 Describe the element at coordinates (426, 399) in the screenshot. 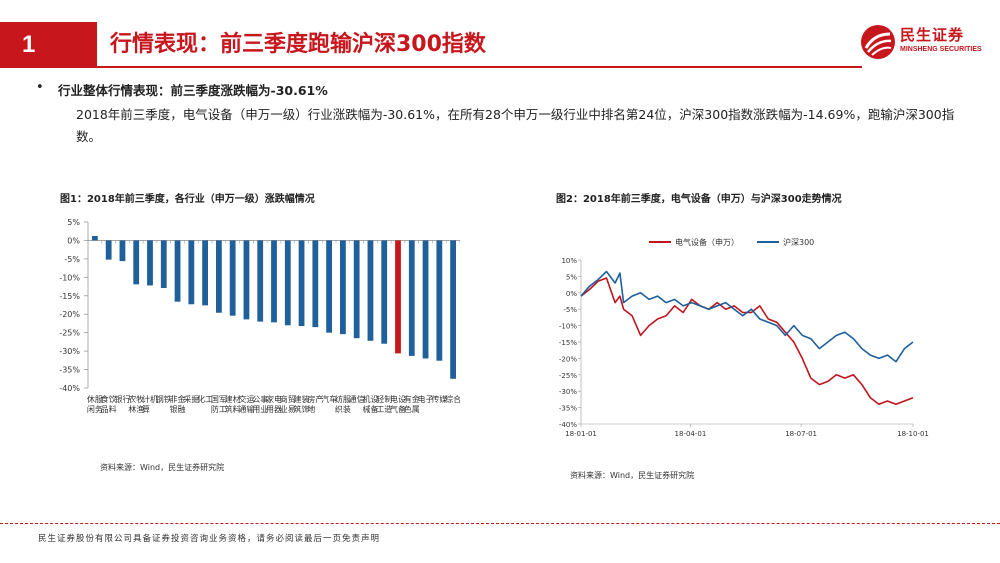

I see `x-tick-label: 电子` at that location.